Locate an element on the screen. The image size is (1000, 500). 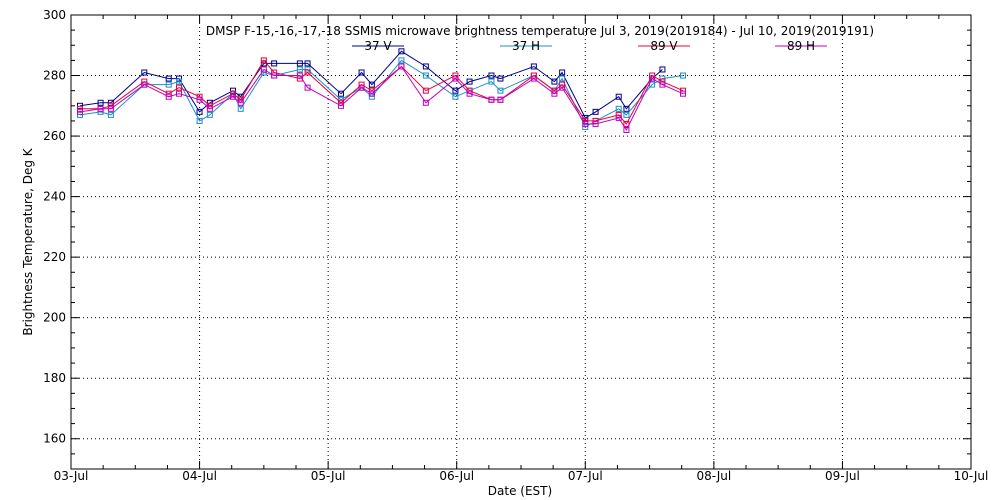
legend-label-89h: 89 H is located at coordinates (801, 46).